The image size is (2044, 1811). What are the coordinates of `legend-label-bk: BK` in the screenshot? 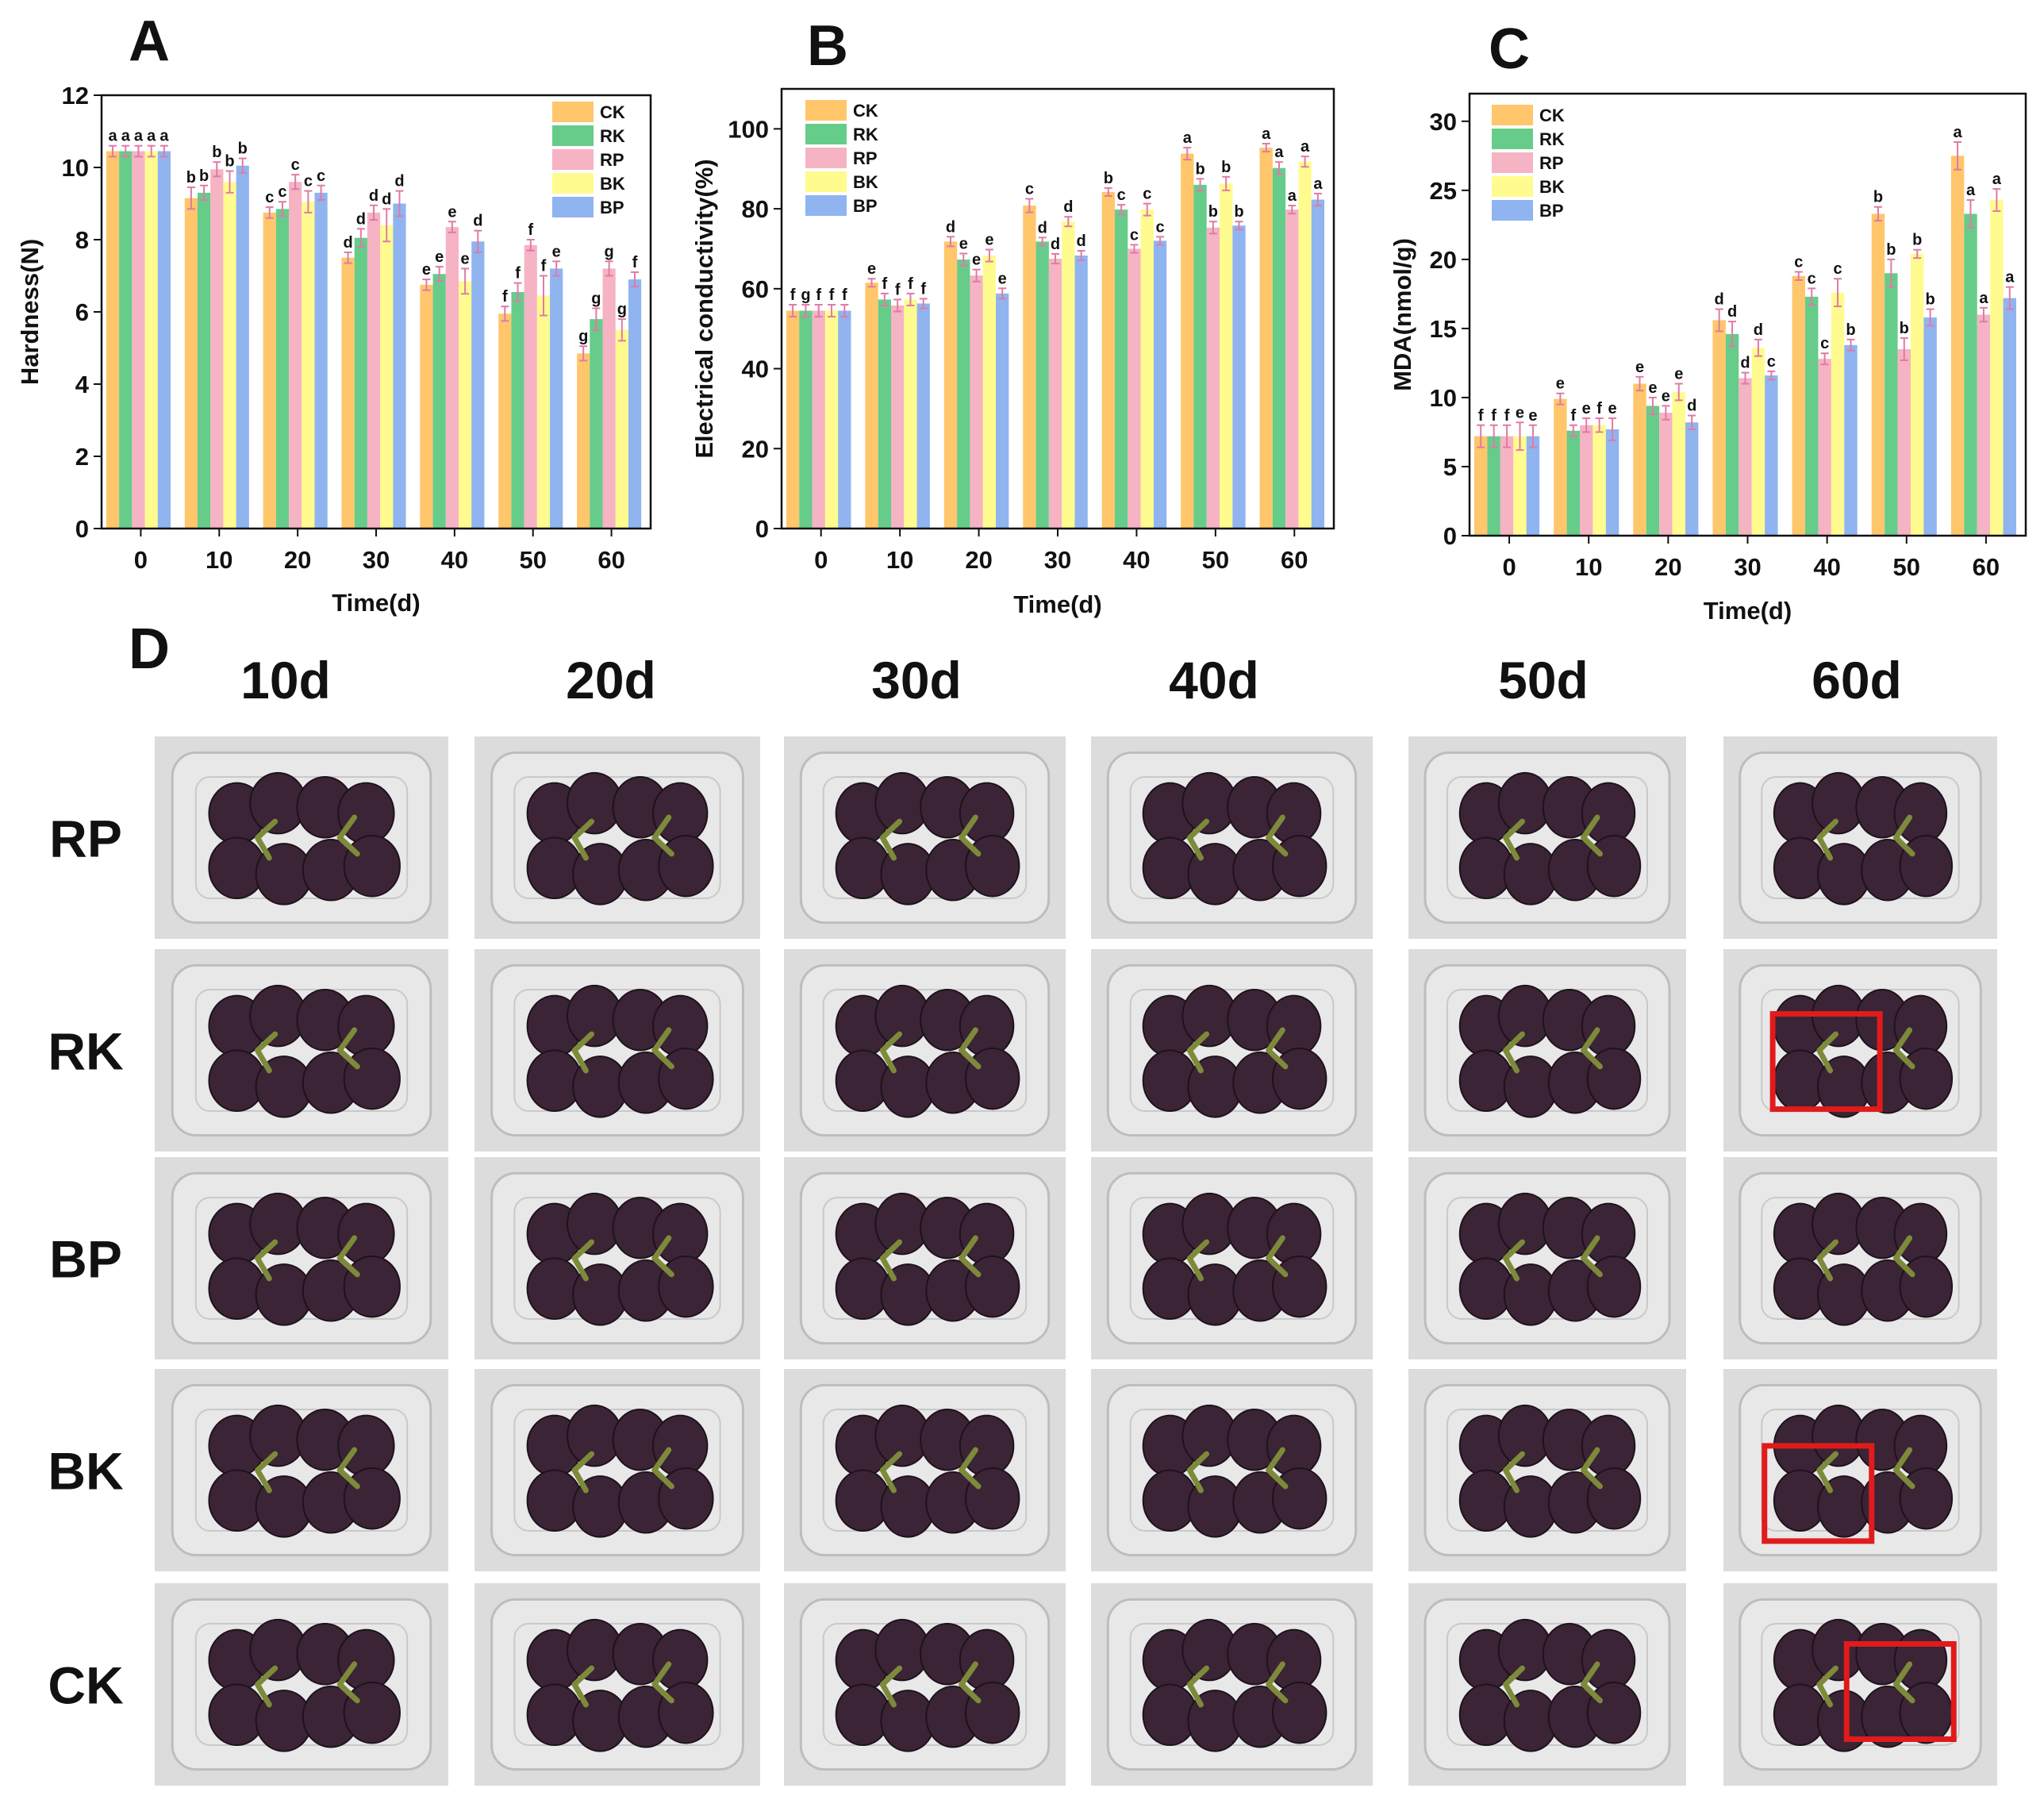 It's located at (1552, 187).